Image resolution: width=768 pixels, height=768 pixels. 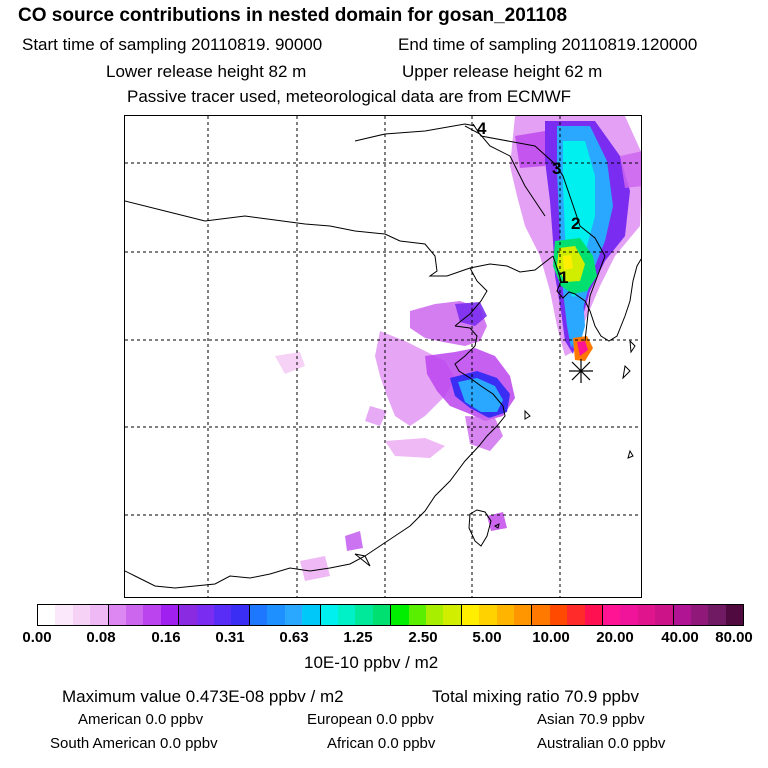 What do you see at coordinates (535, 696) in the screenshot?
I see `total-mixing-ratio-label: Total mixing ratio 70.9 ppbv` at bounding box center [535, 696].